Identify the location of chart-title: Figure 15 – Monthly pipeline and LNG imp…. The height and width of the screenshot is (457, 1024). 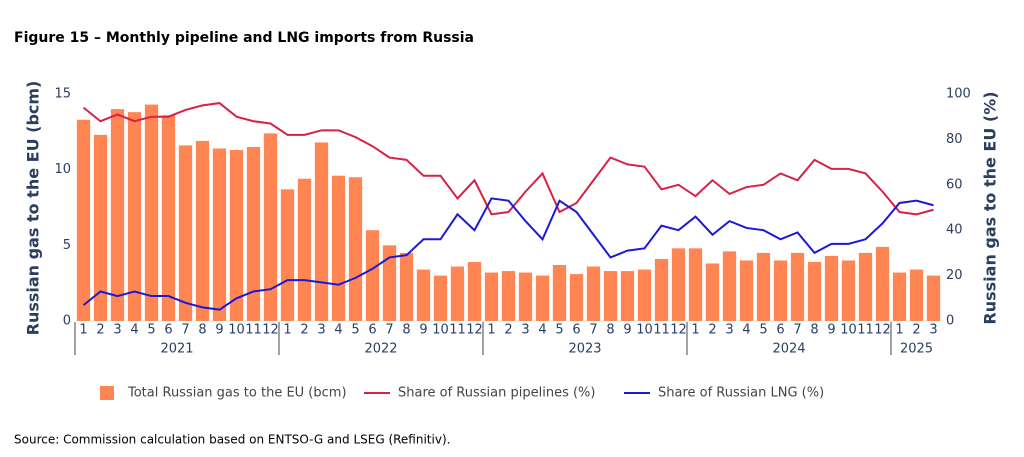
(244, 38).